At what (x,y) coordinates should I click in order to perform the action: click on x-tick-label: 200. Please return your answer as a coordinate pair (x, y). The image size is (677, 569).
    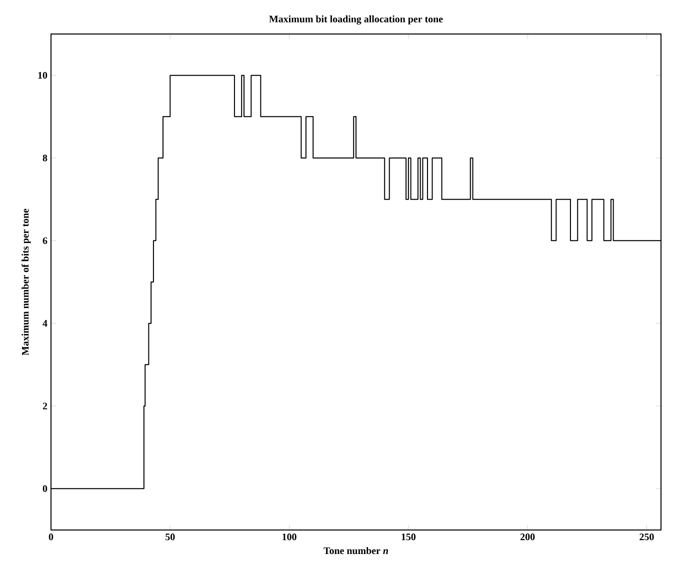
    Looking at the image, I should click on (527, 537).